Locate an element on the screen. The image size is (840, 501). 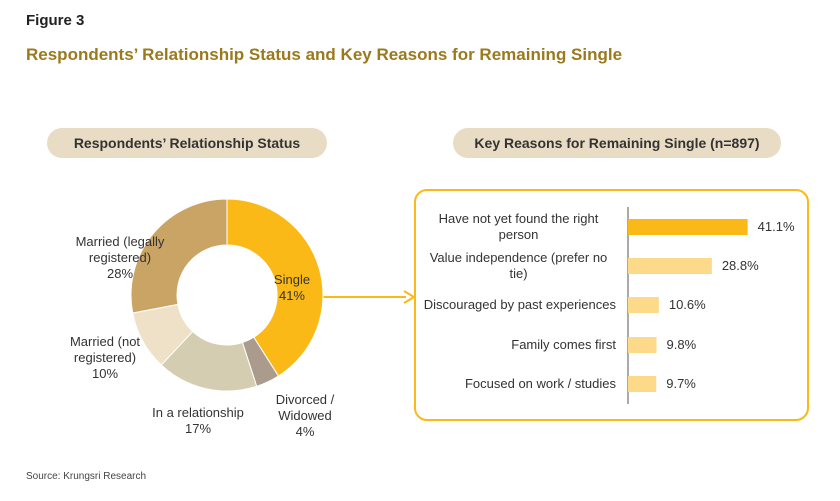
slice-value: 28% is located at coordinates (120, 273).